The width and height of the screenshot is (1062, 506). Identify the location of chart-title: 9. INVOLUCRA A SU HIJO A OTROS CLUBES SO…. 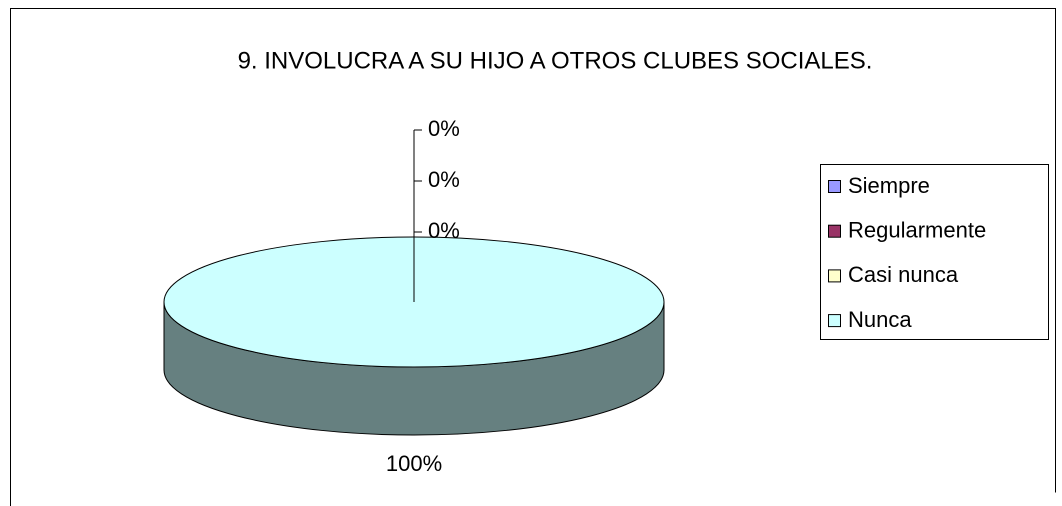
(555, 60).